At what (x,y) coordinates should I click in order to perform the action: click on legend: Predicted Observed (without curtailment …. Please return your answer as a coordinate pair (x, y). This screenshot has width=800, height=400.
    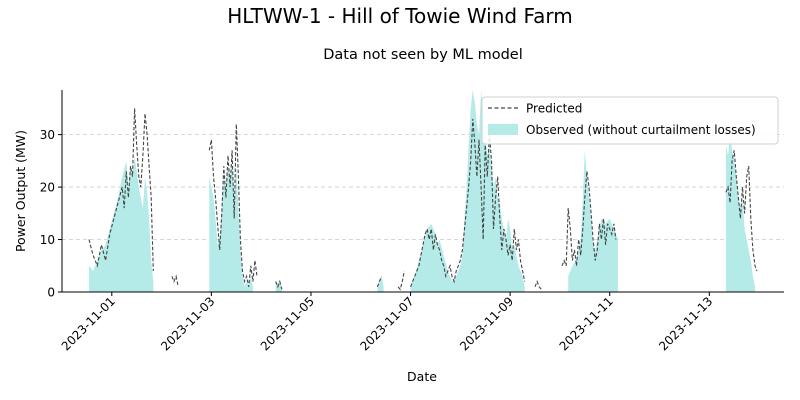
    Looking at the image, I should click on (630, 120).